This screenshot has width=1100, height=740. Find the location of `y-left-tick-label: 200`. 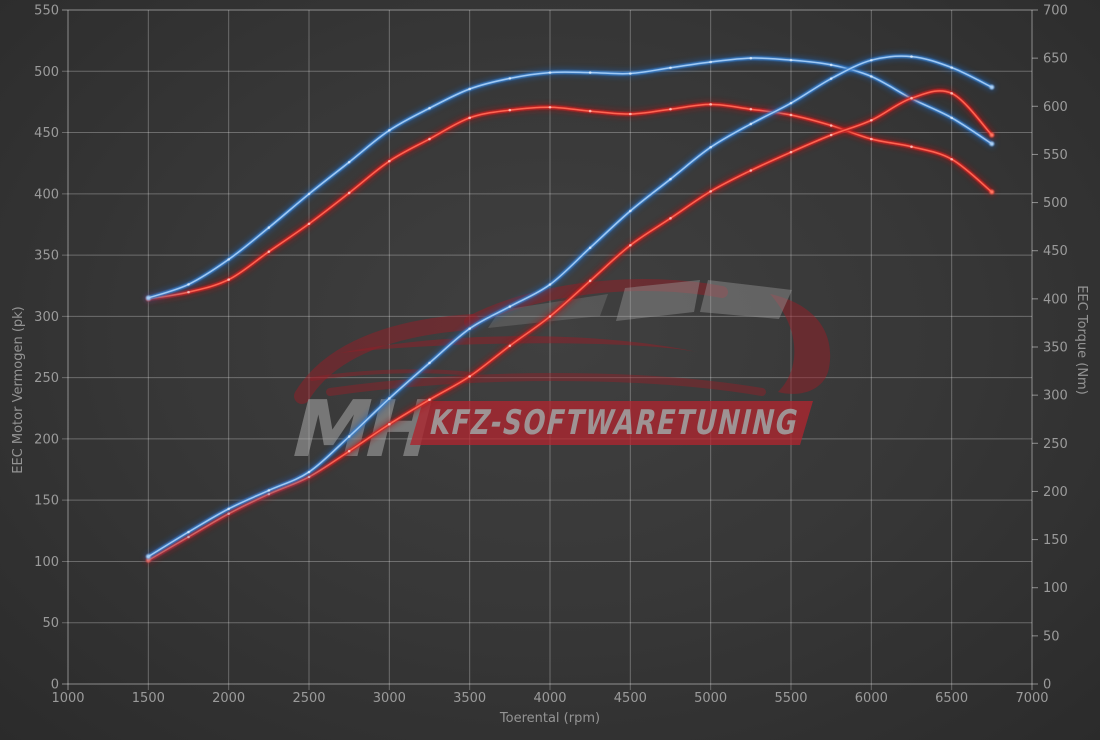

y-left-tick-label: 200 is located at coordinates (46, 439).